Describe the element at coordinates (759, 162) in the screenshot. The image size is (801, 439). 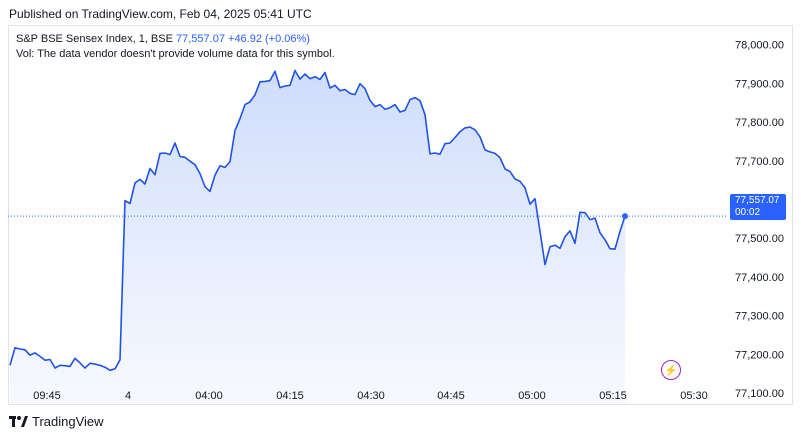
I see `y-tick-label: 77,700.00` at that location.